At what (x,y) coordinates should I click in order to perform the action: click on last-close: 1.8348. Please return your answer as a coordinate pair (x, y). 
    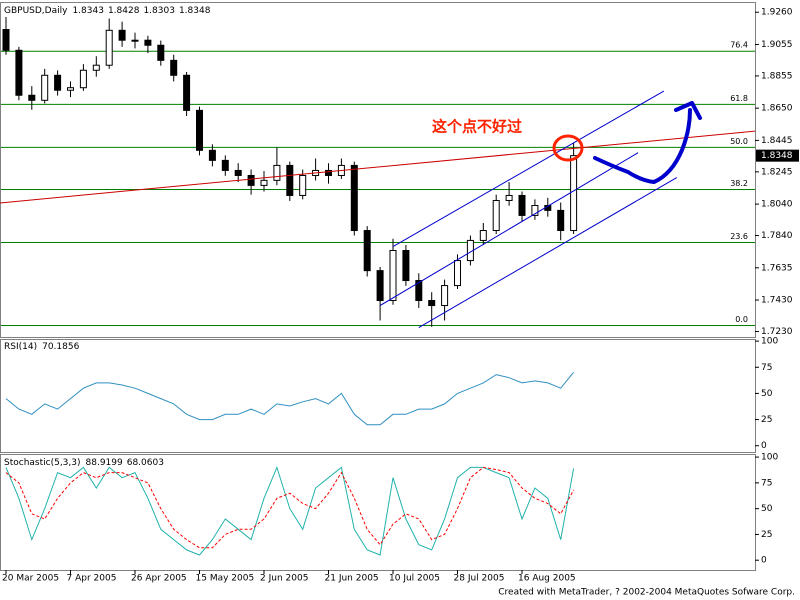
    Looking at the image, I should click on (195, 11).